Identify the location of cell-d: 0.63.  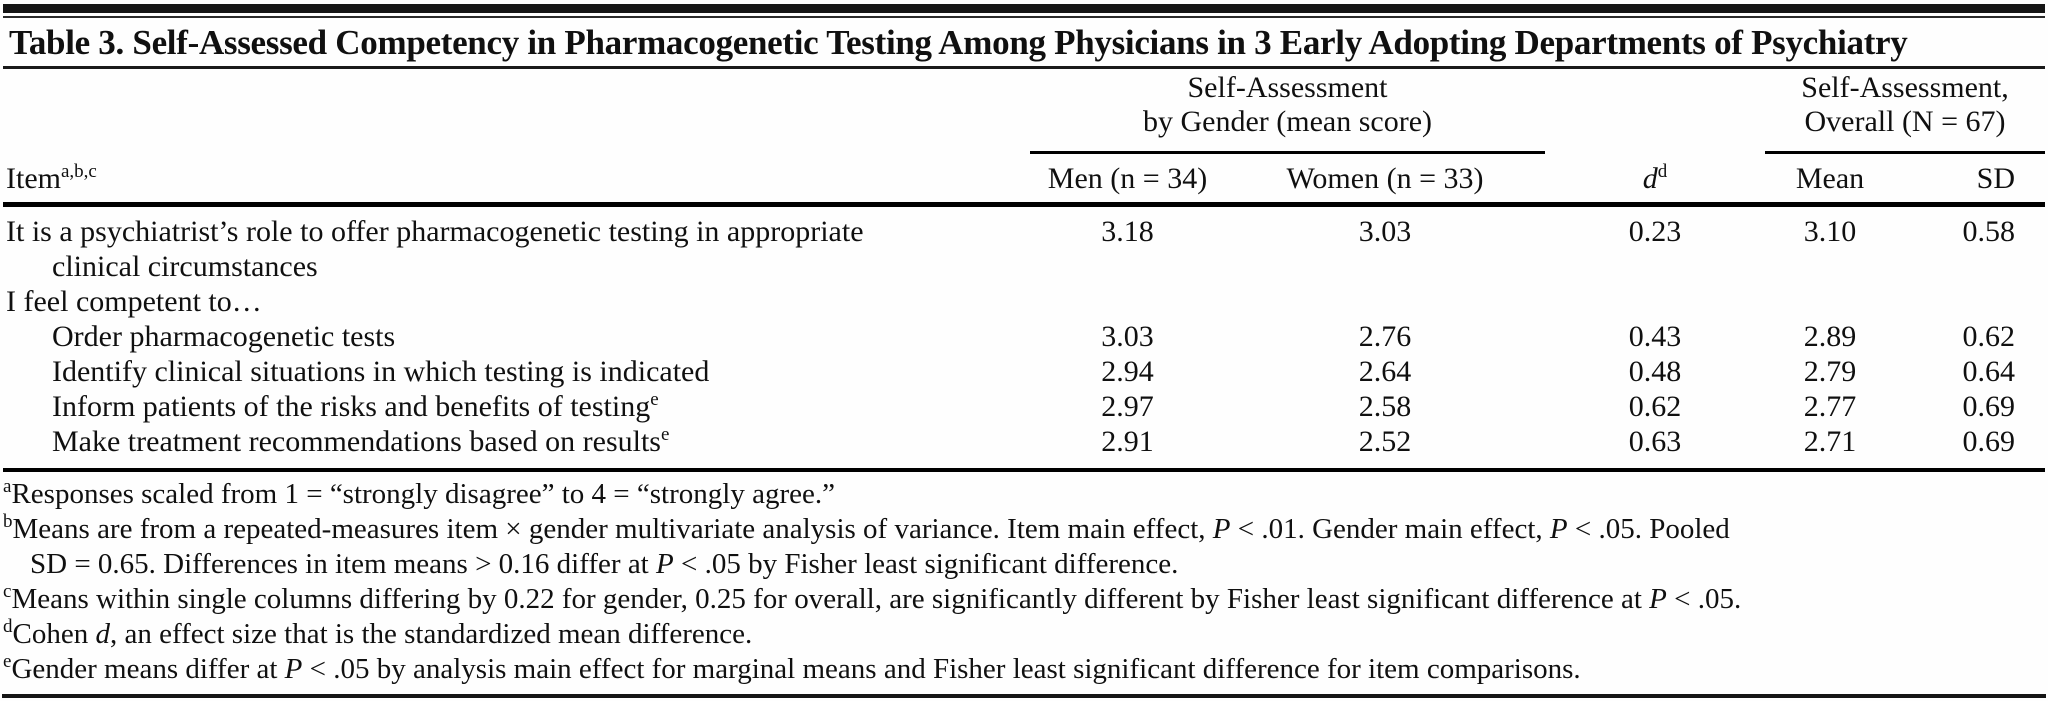
(1655, 441).